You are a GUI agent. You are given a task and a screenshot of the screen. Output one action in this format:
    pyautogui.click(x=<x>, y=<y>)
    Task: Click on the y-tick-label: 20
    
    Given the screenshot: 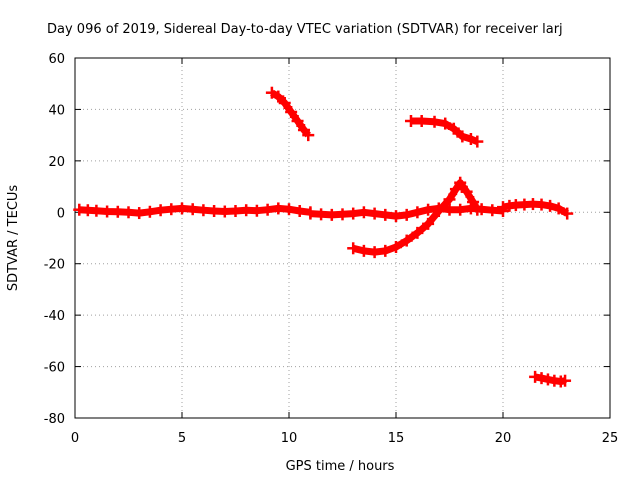 What is the action you would take?
    pyautogui.click(x=56, y=162)
    